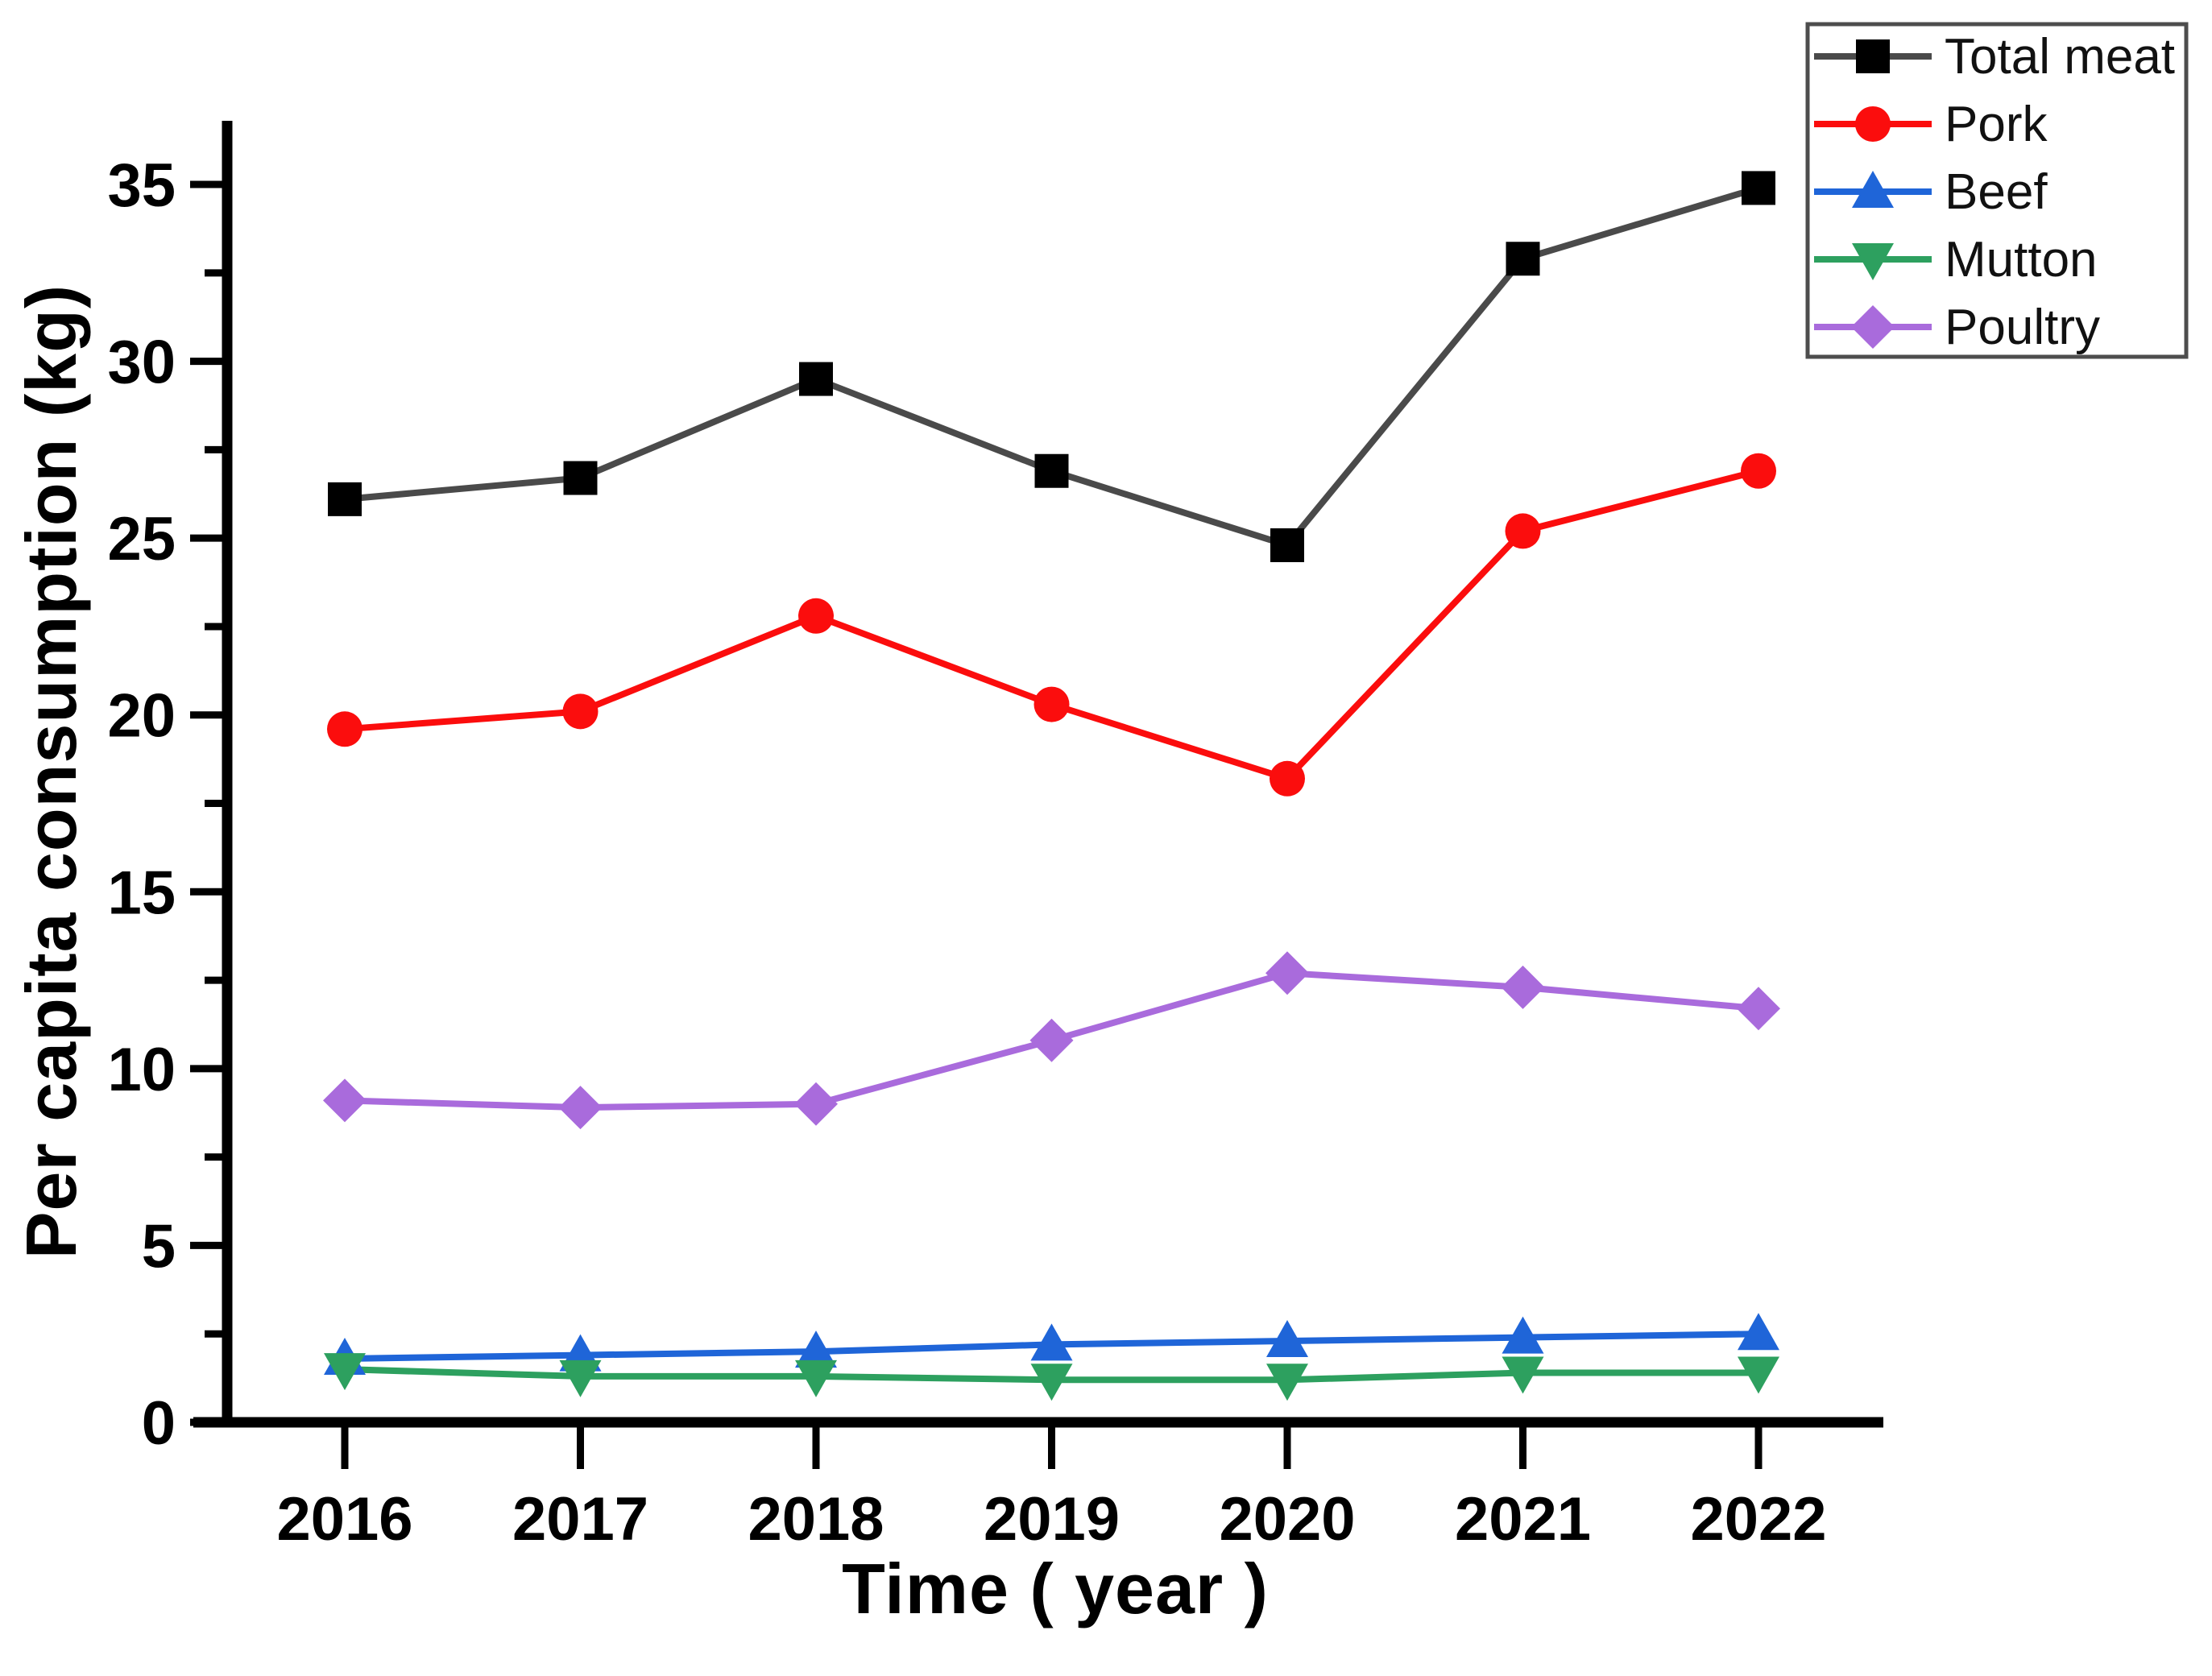  What do you see at coordinates (1873, 327) in the screenshot?
I see `legend-poultry-icon` at bounding box center [1873, 327].